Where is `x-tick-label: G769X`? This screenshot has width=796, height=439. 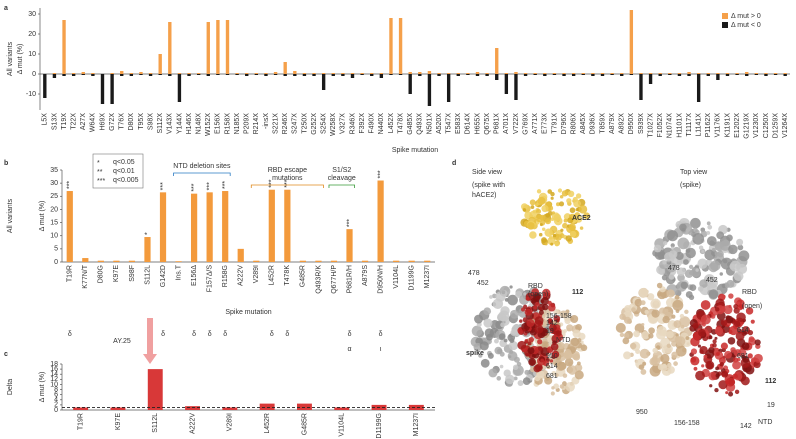
x-tick-label: G769X is located at coordinates (525, 124).